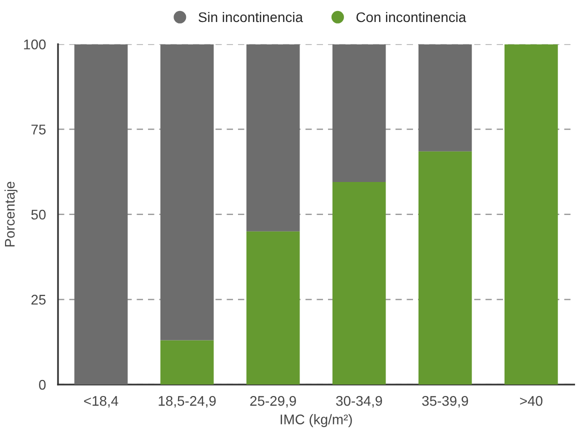 This screenshot has height=442, width=580. Describe the element at coordinates (250, 17) in the screenshot. I see `legend-label: Sin incontinencia` at that location.